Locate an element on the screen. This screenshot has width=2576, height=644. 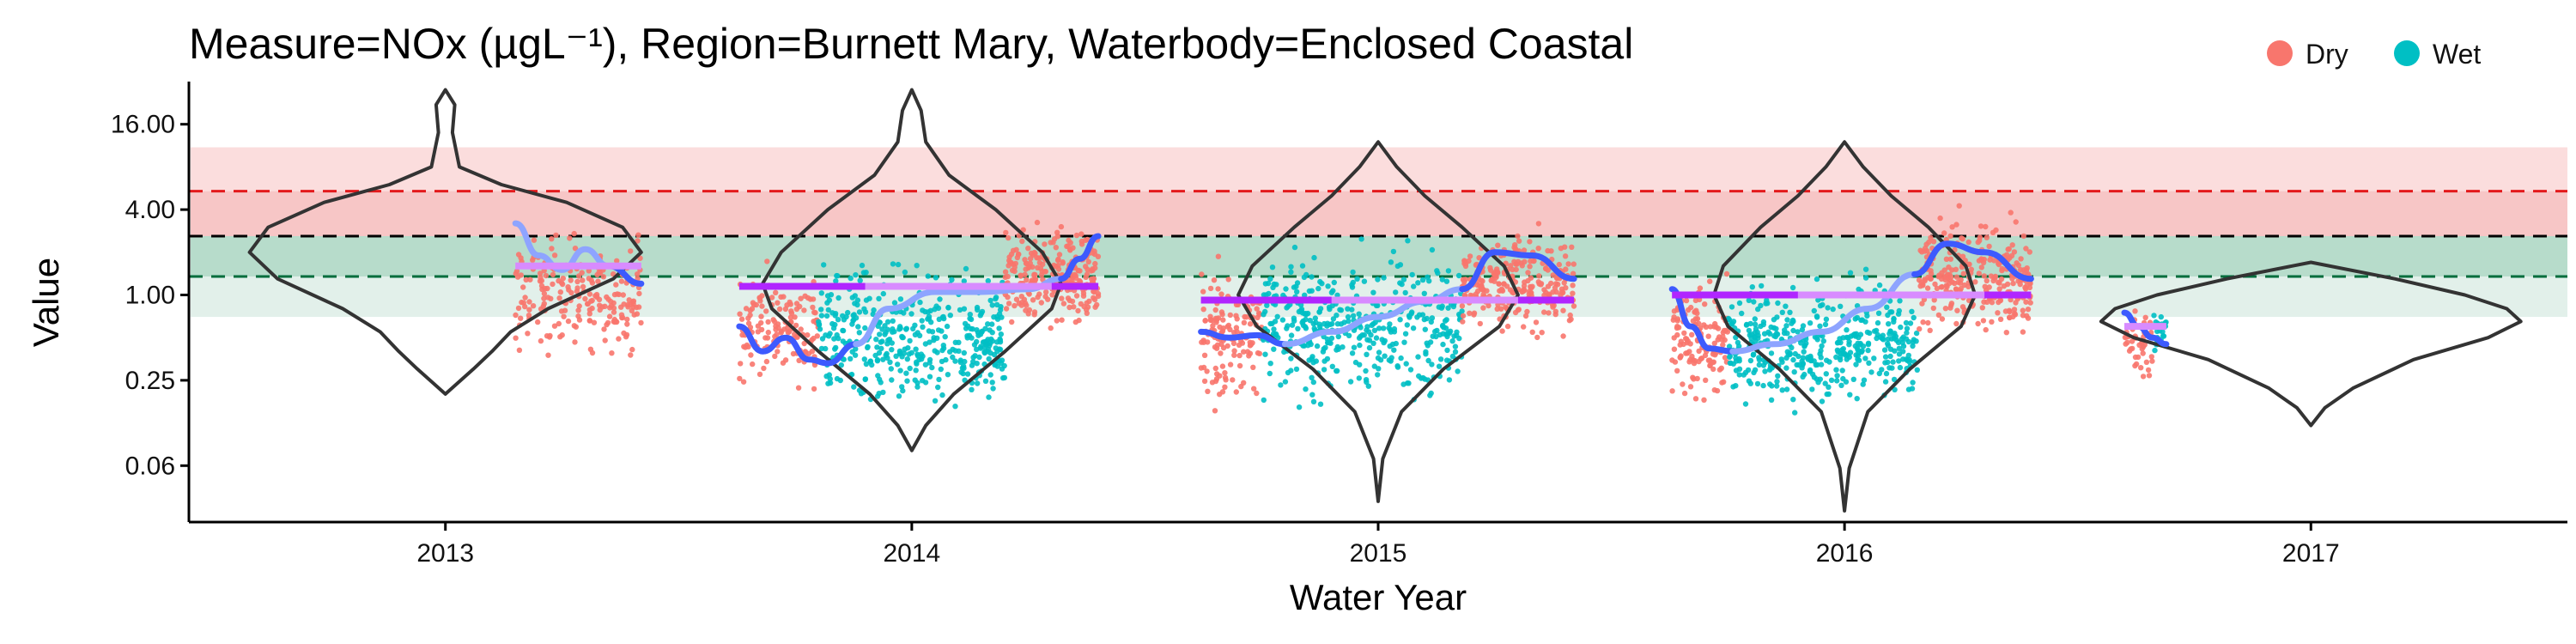
x-tick-label-0: 2013 is located at coordinates (445, 554).